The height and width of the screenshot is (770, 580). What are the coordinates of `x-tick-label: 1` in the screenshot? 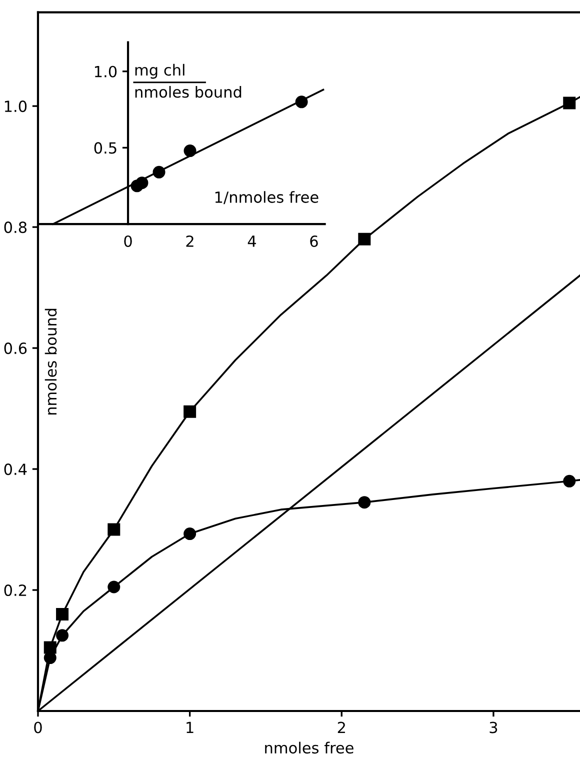 It's located at (190, 728).